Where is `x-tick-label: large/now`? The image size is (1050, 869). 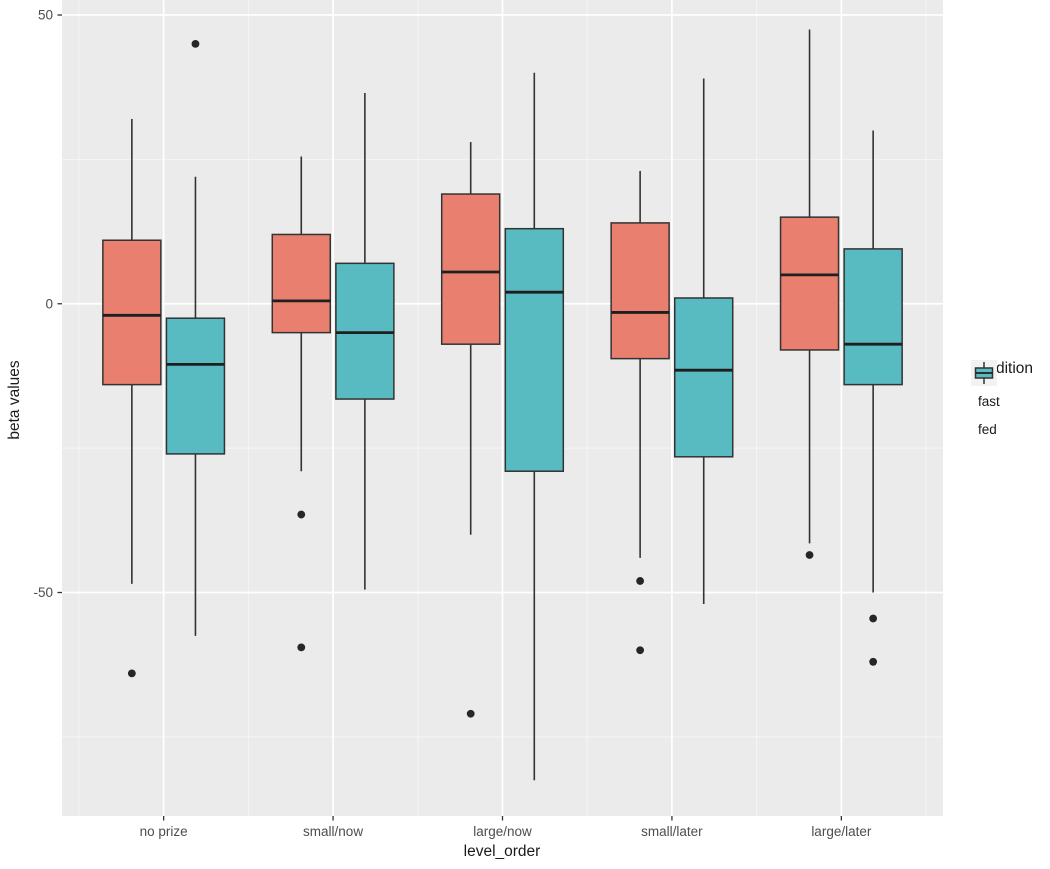 x-tick-label: large/now is located at coordinates (502, 831).